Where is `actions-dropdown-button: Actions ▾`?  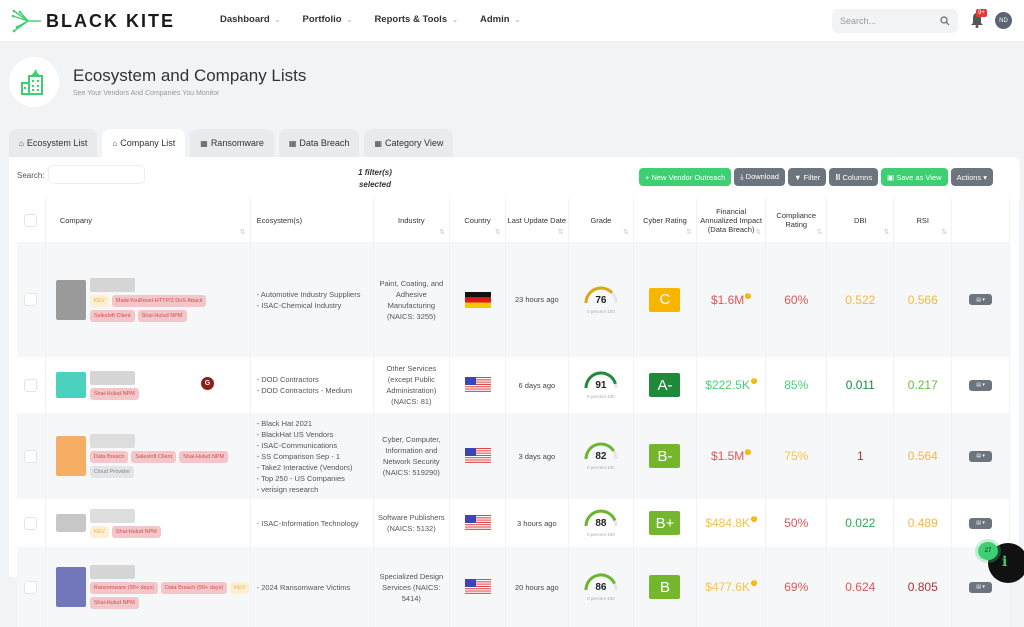 actions-dropdown-button: Actions ▾ is located at coordinates (972, 177).